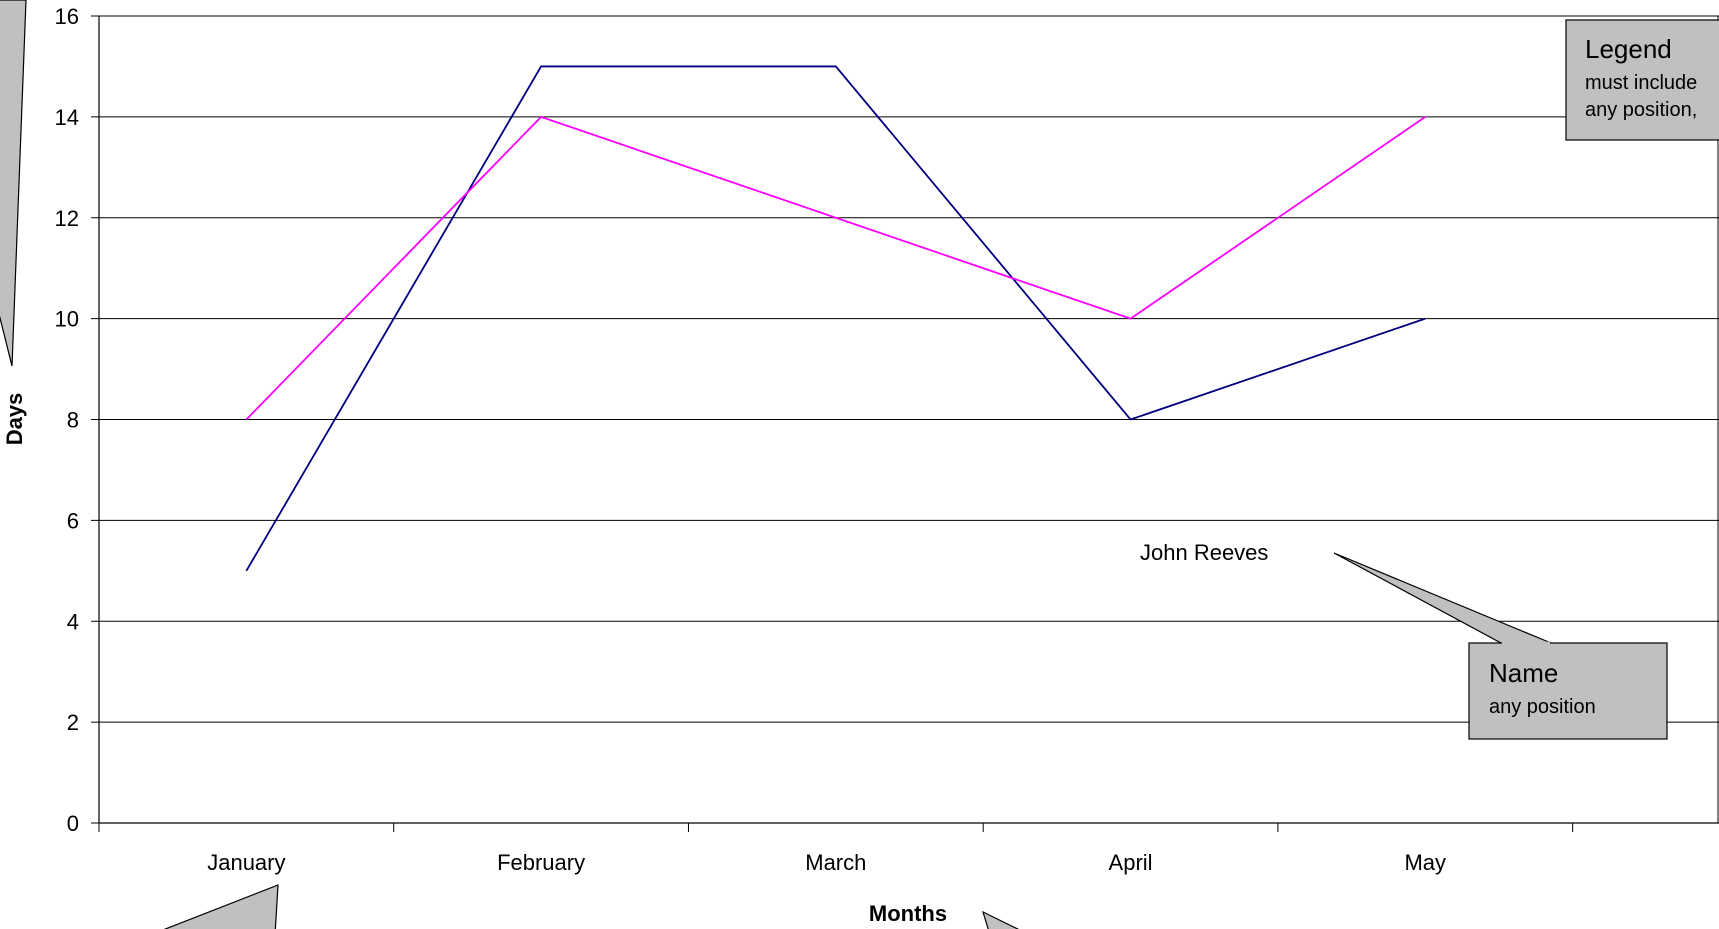 The image size is (1719, 929). What do you see at coordinates (246, 862) in the screenshot?
I see `x-tick-label: January` at bounding box center [246, 862].